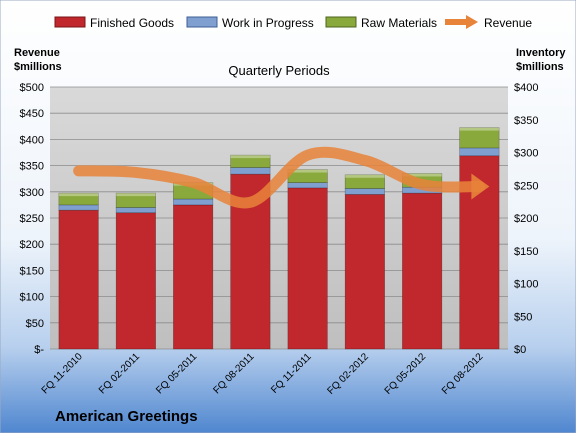  I want to click on left-axis-tick-label: $-, so click(39, 350).